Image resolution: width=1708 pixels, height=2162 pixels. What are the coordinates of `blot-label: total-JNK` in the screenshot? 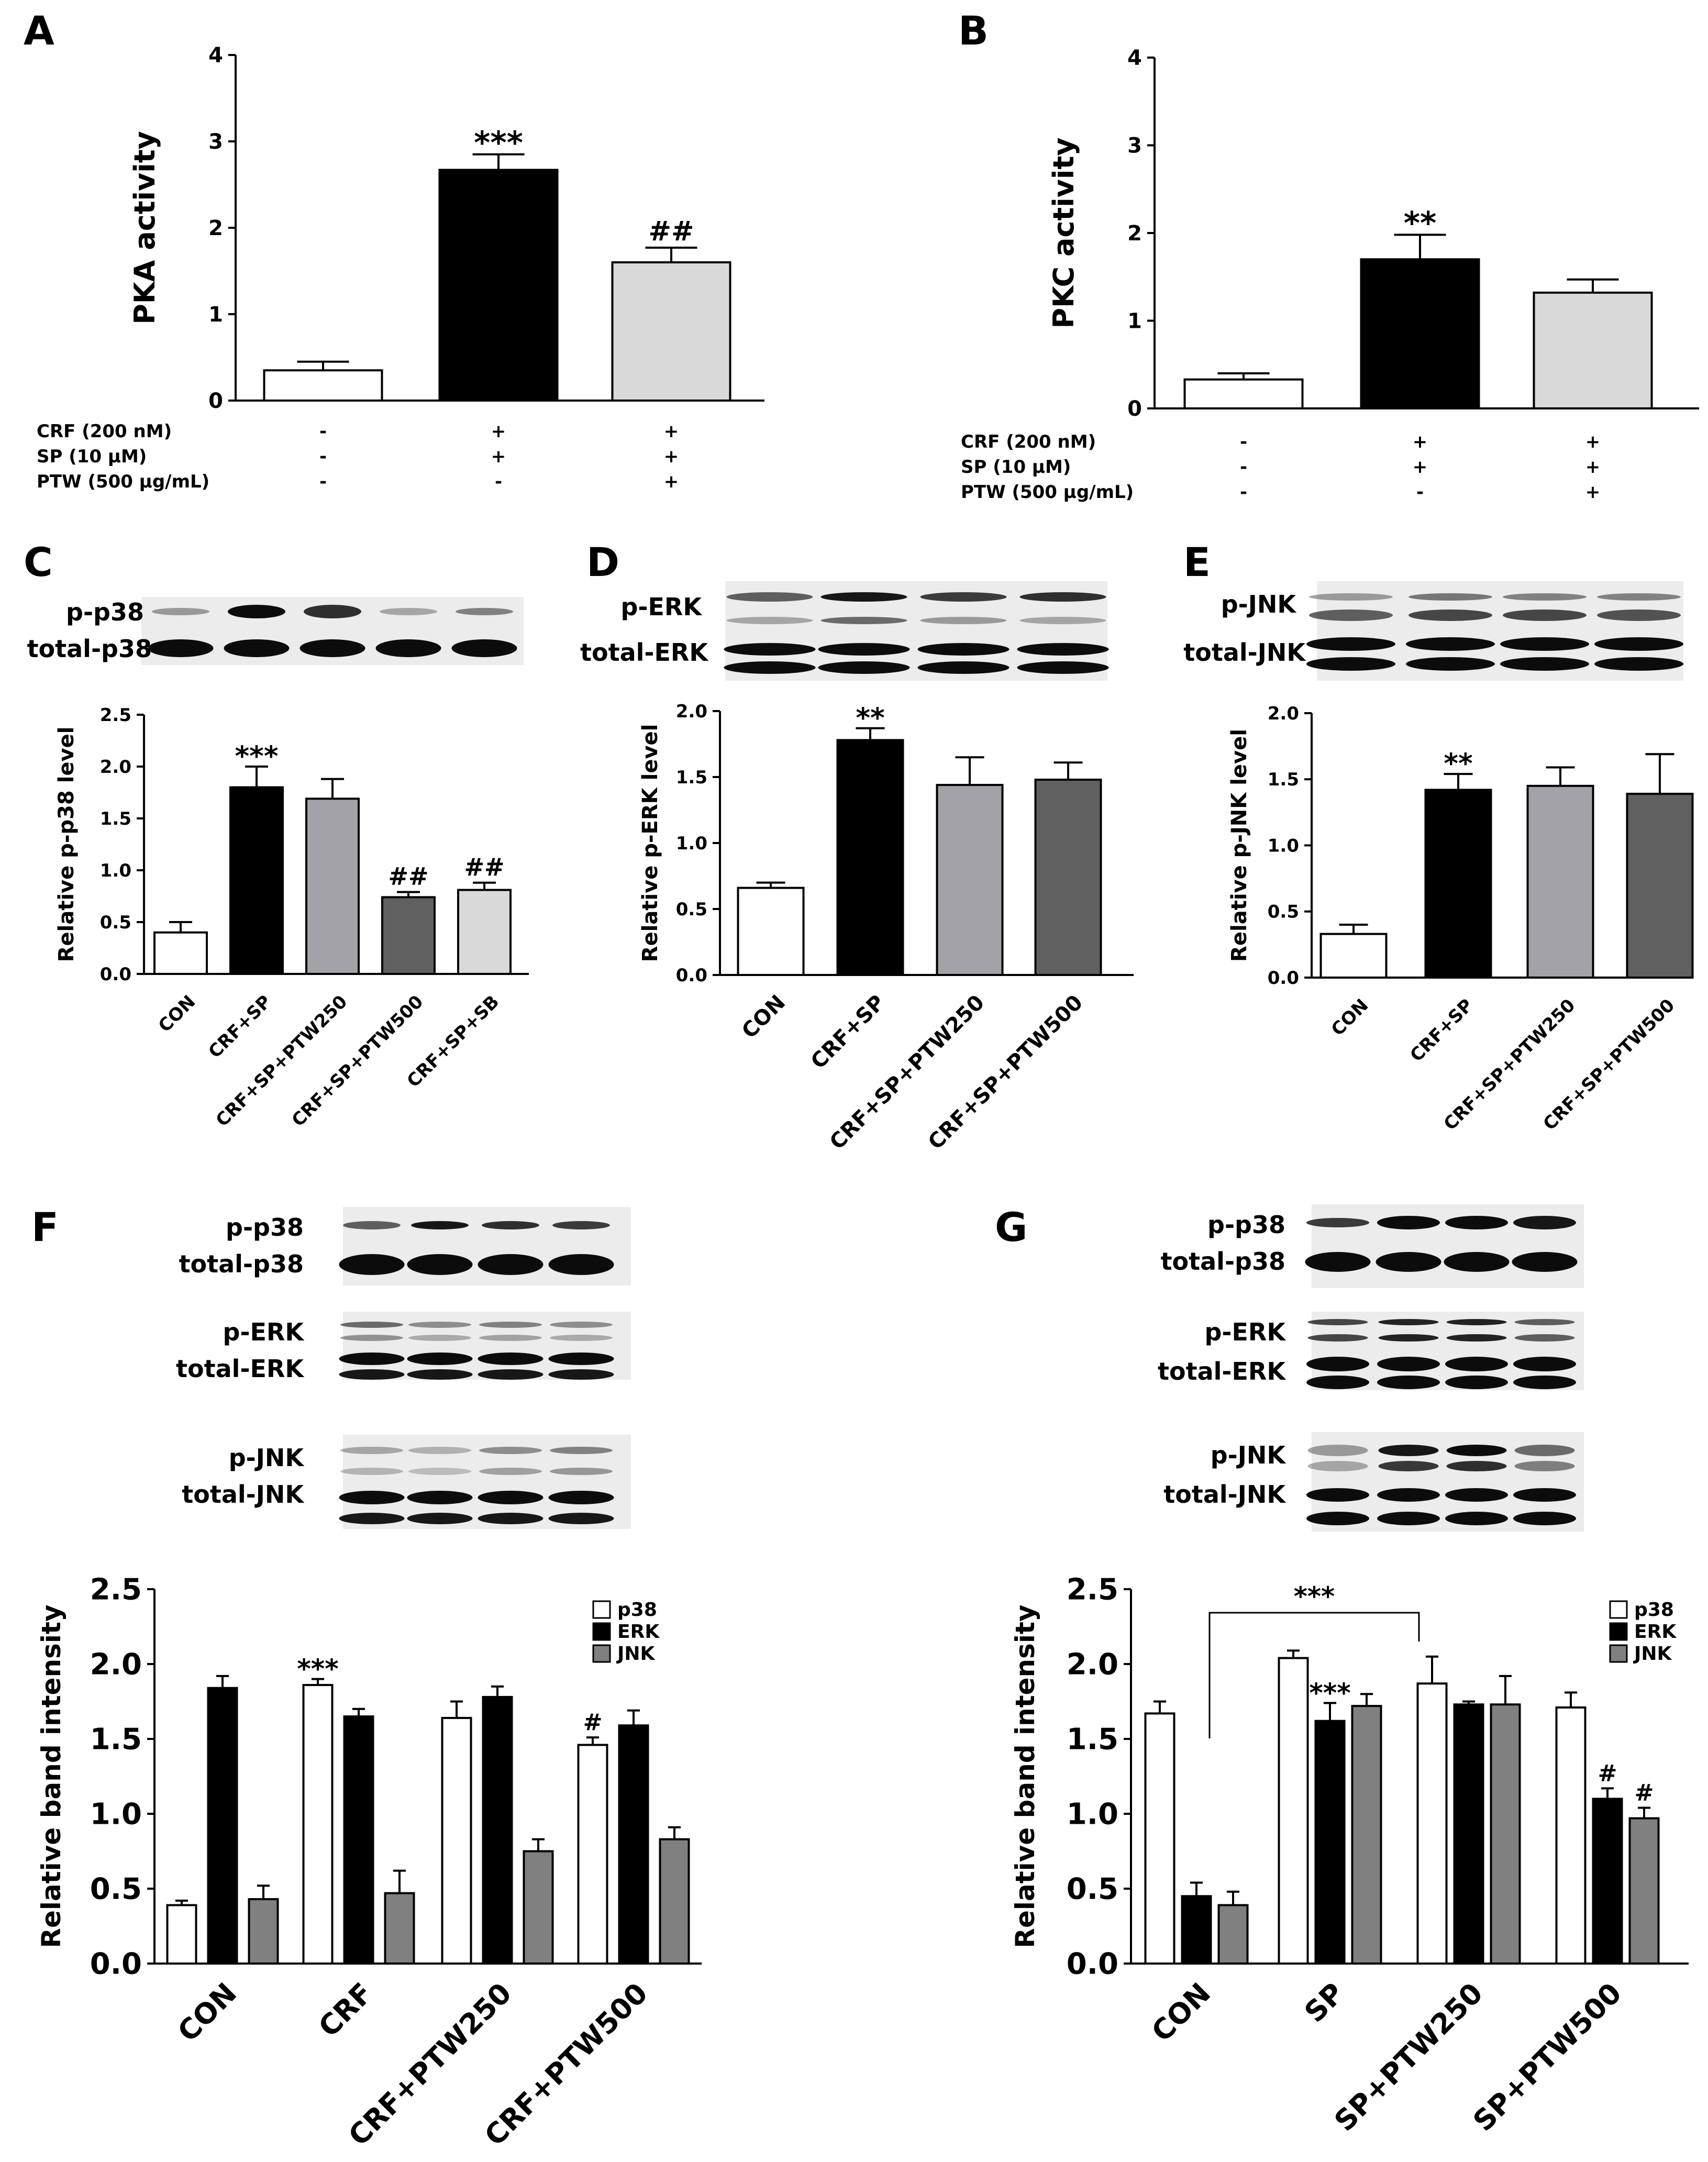 It's located at (1244, 652).